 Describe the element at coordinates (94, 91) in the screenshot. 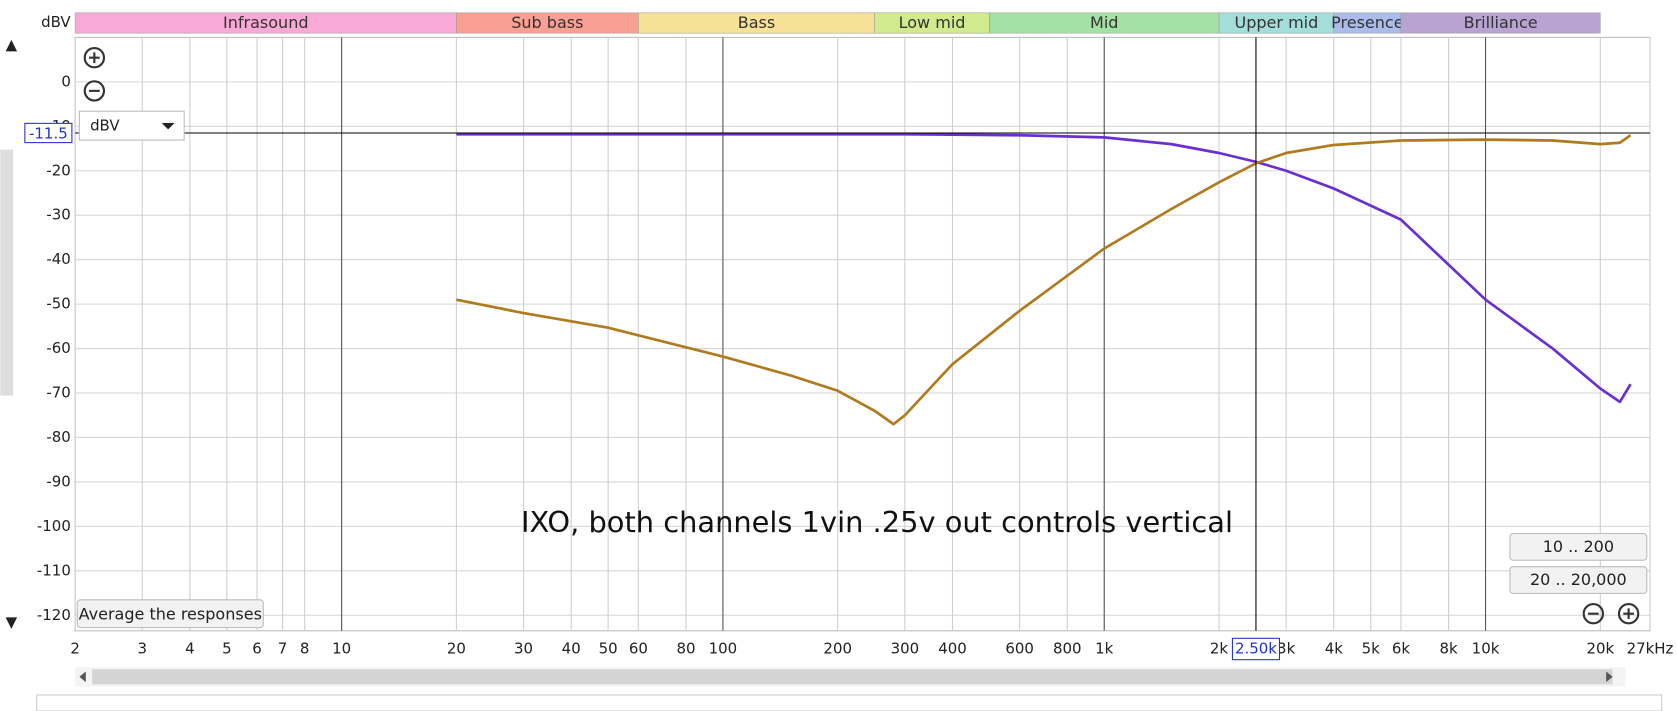

I see `zoom-out-y` at that location.